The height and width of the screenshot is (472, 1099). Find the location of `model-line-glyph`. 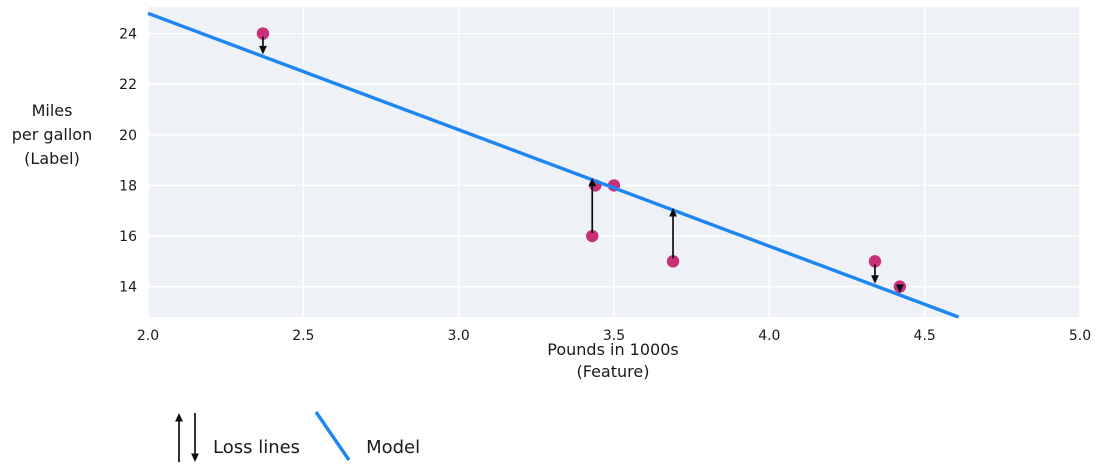

model-line-glyph is located at coordinates (332, 436).